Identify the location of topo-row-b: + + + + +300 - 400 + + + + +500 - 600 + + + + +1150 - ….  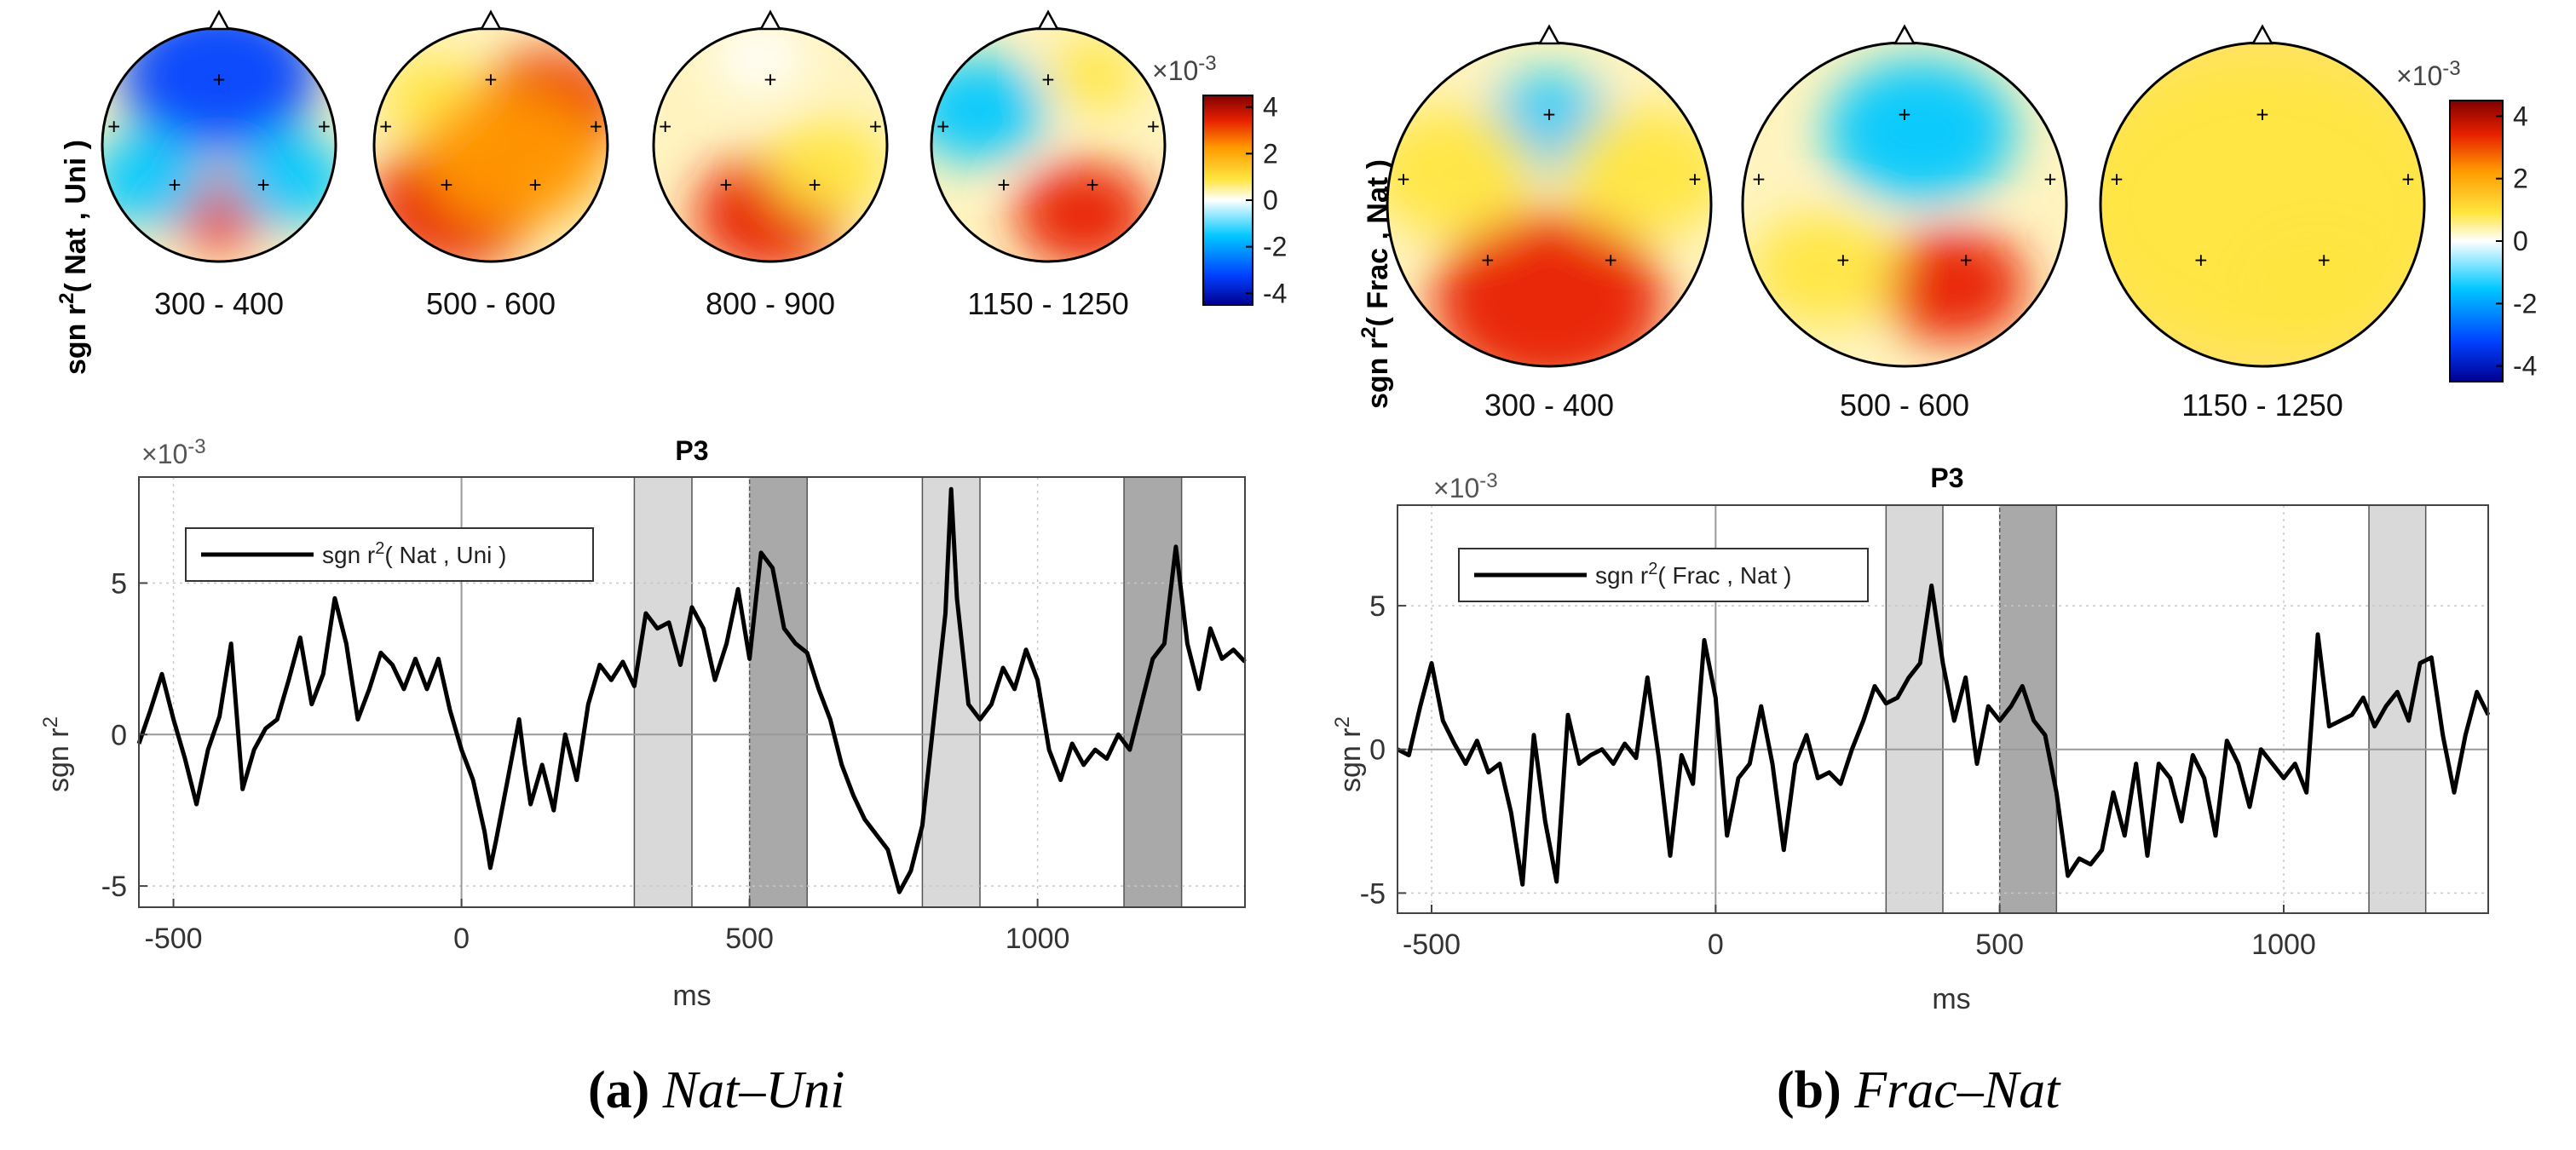
(1906, 223).